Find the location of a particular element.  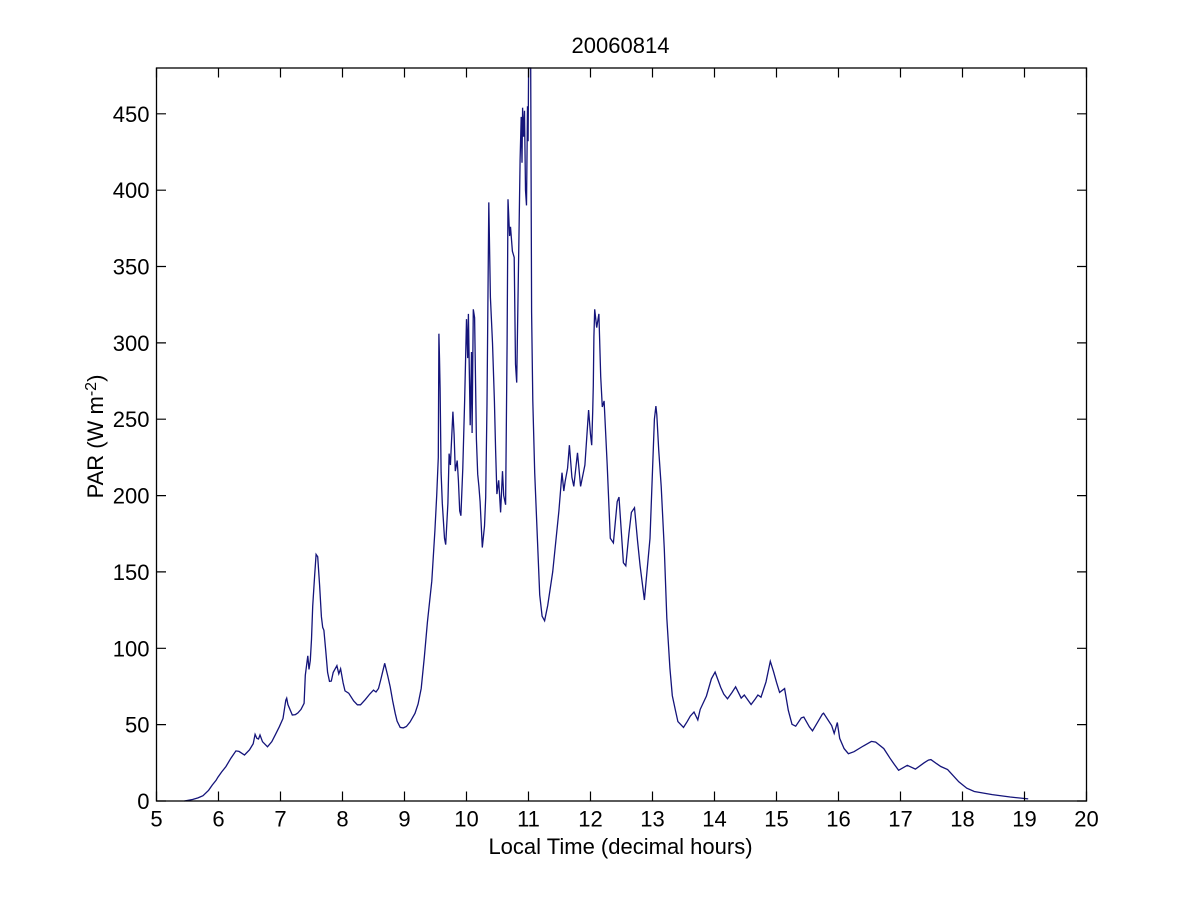

svg-text: PAR (W m-2) is located at coordinates (95, 437).